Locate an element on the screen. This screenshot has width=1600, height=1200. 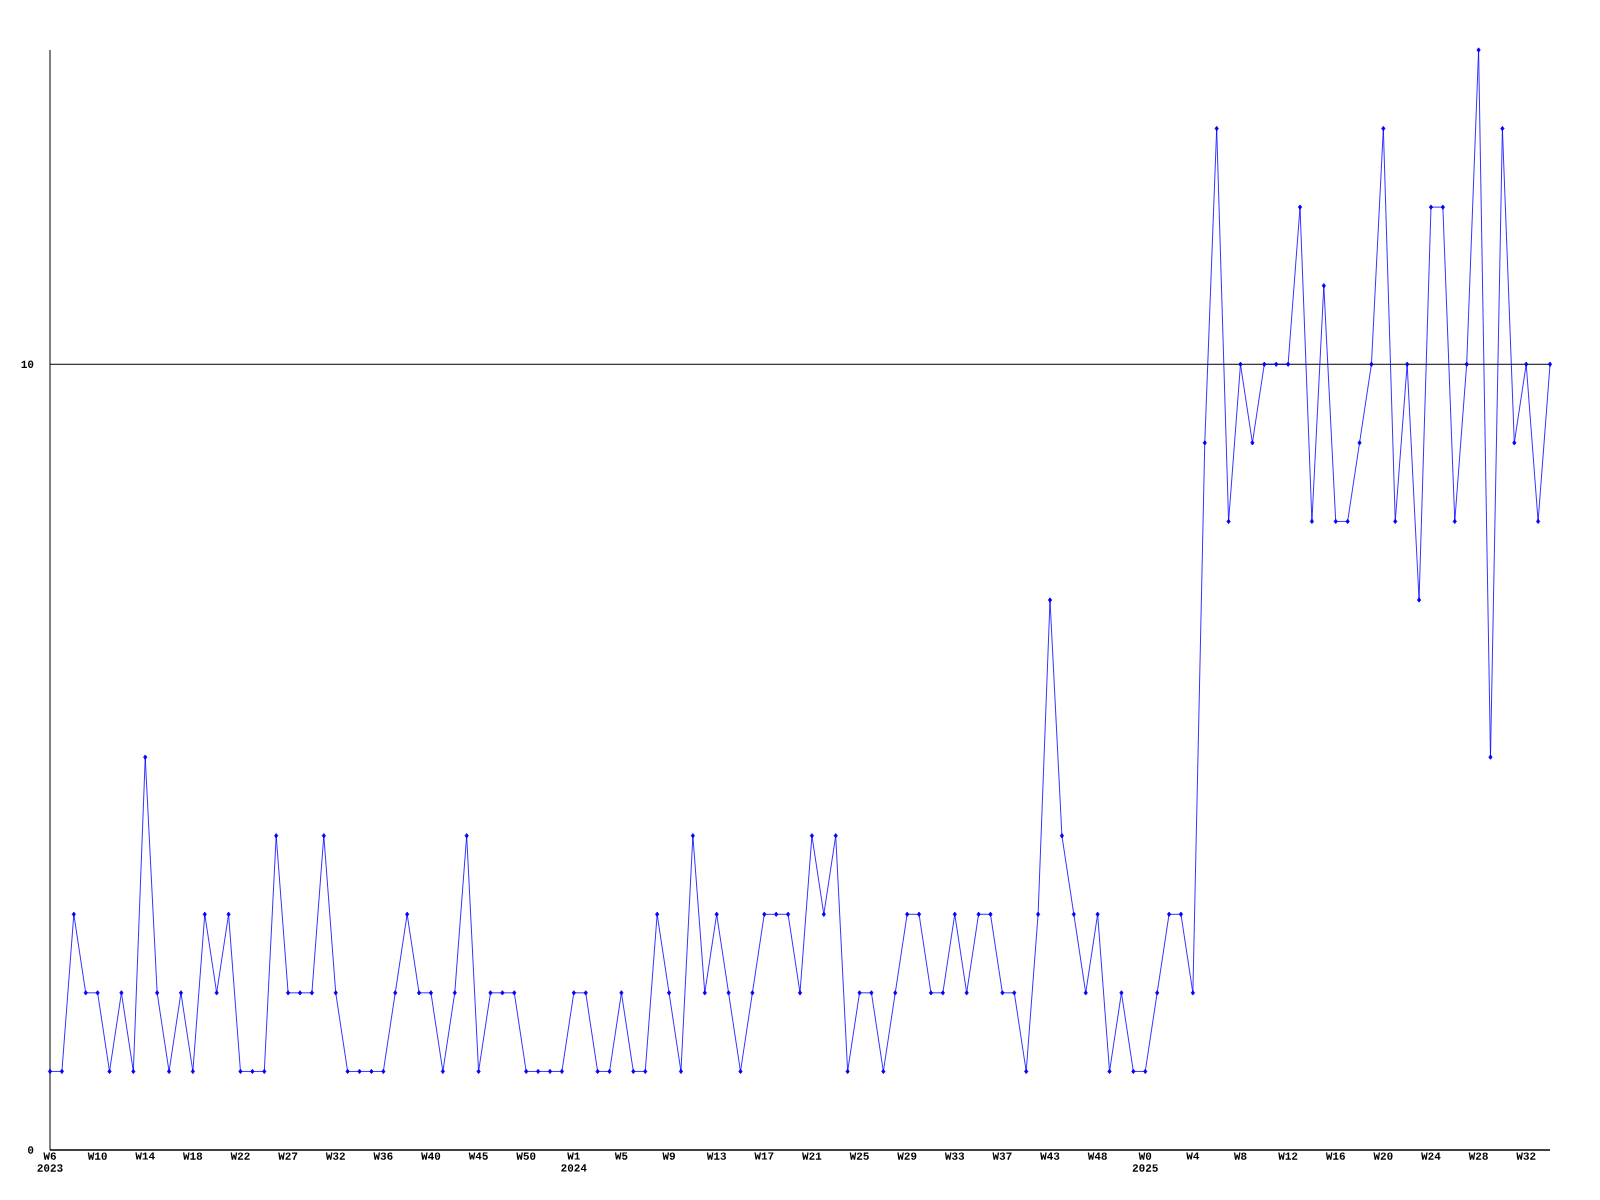
x-tick-label: W33 is located at coordinates (954, 1156).